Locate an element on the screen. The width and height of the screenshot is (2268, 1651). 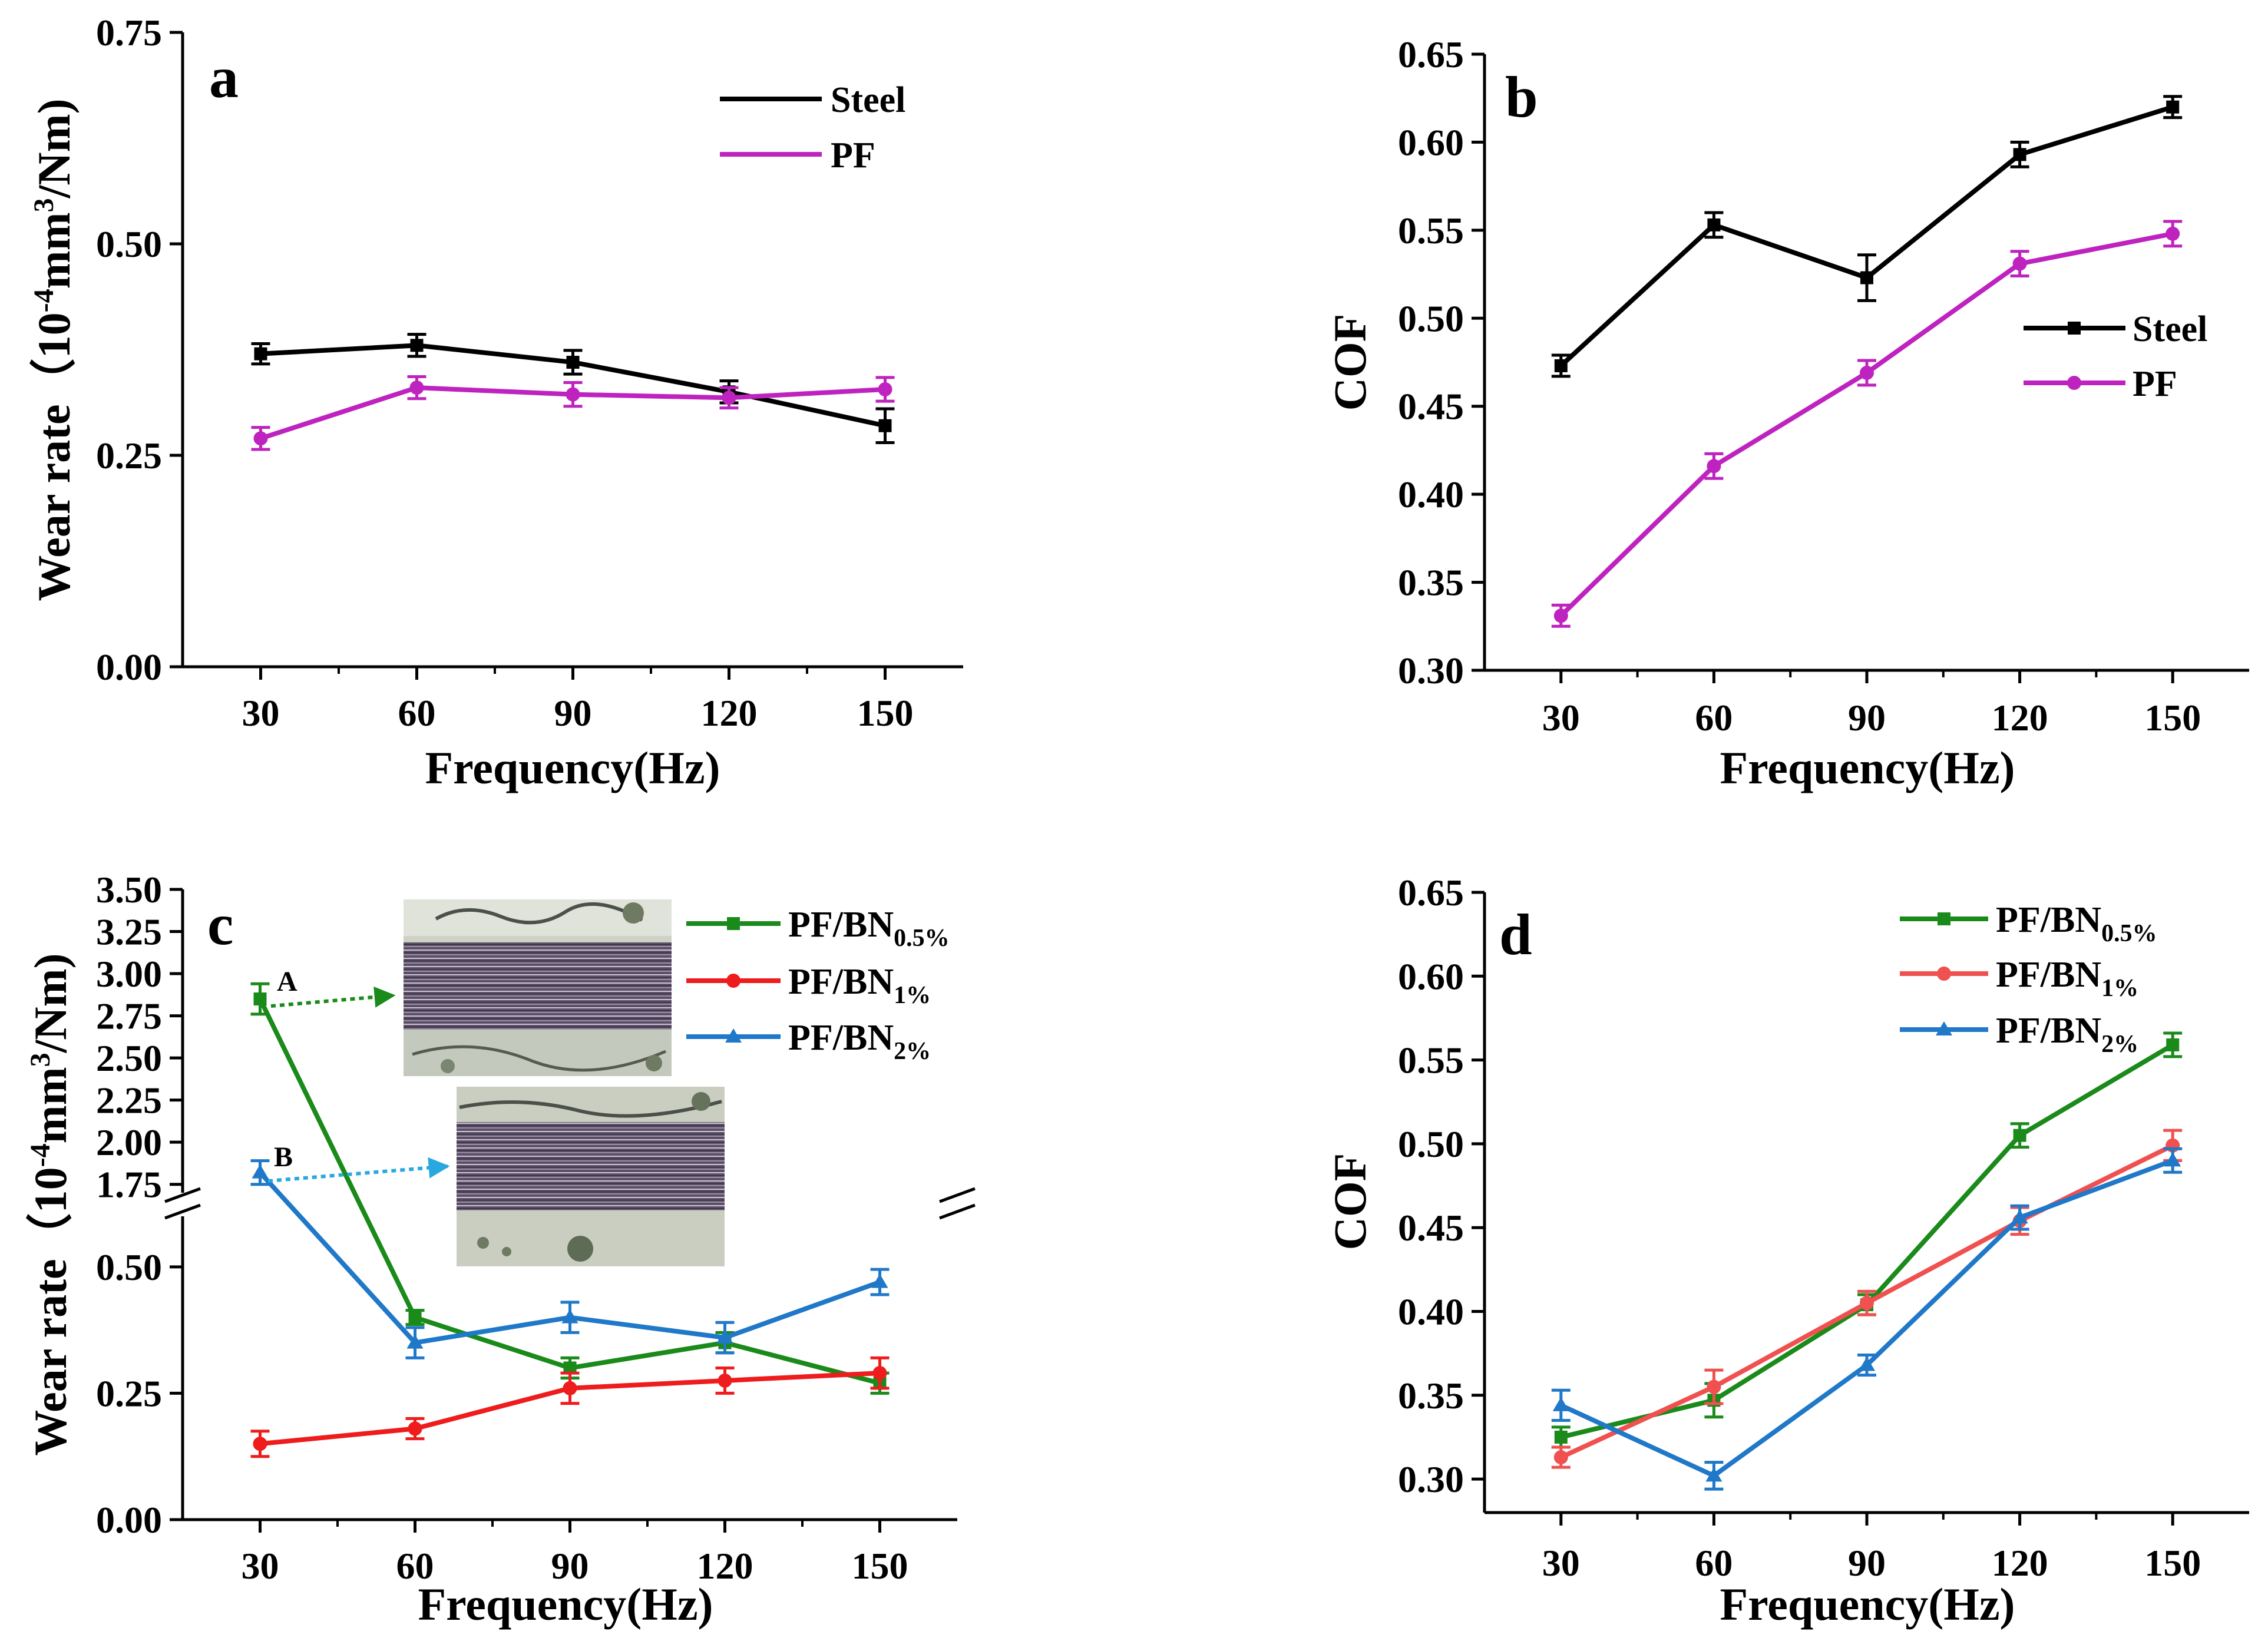
panel-d-legend: PF/BN0.5% PF/BN1% PF/BN2% is located at coordinates (2029, 979).